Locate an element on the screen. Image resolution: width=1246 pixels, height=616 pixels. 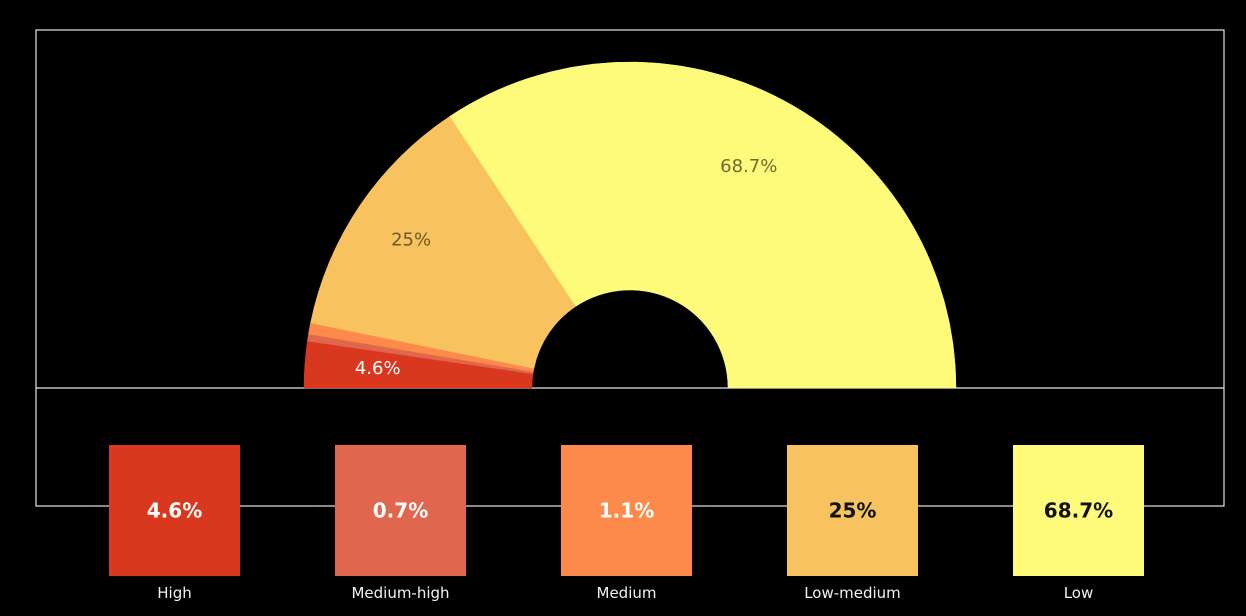
slice-label-low: 68.7% is located at coordinates (748, 166).